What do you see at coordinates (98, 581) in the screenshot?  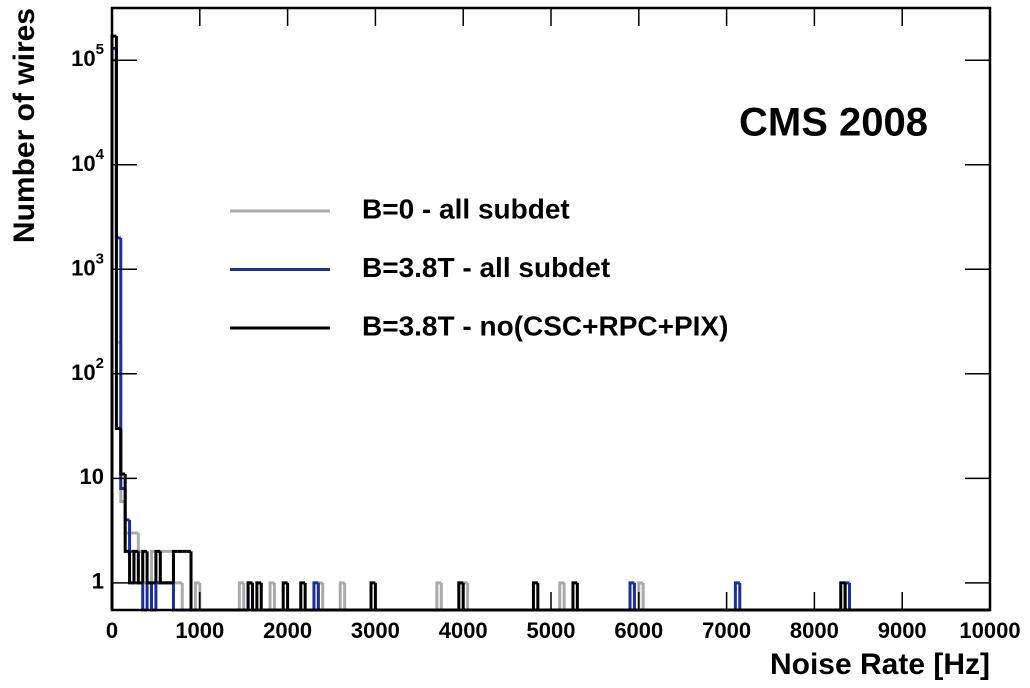 I see `y-tick-label: 1` at bounding box center [98, 581].